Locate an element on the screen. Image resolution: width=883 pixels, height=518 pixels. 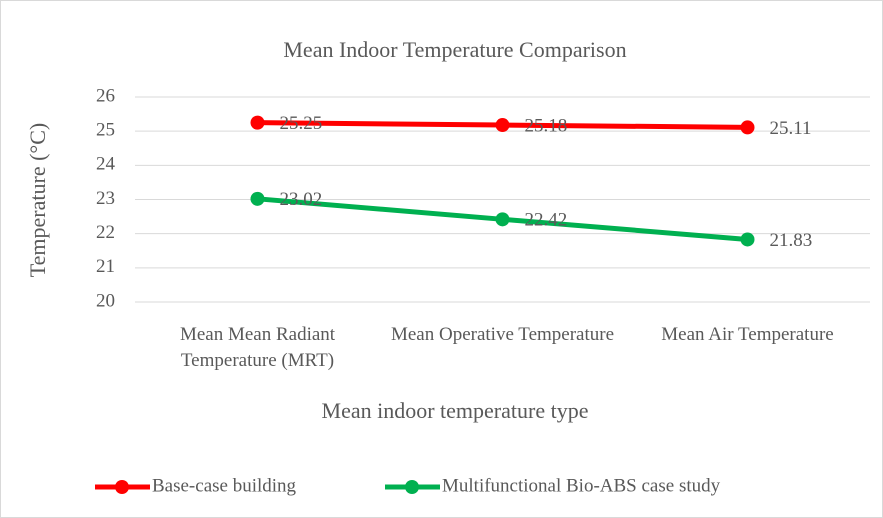
y-axis-title: Temperature (°C) is located at coordinates (37, 200).